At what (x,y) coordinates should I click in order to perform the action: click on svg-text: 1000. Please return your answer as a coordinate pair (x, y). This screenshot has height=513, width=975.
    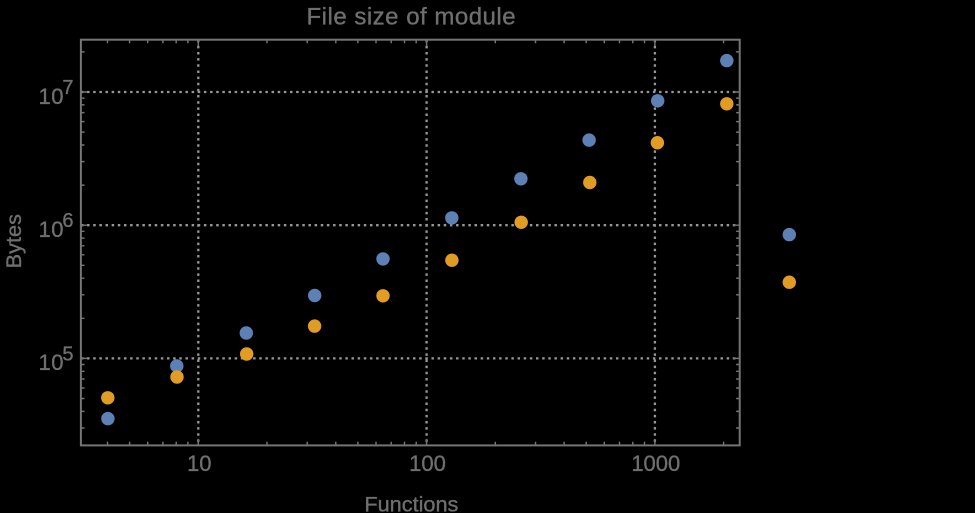
    Looking at the image, I should click on (655, 463).